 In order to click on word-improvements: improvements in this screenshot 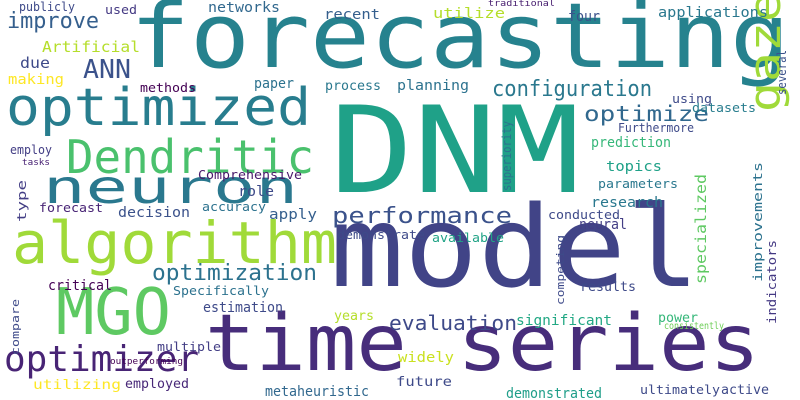, I will do `click(758, 222)`.